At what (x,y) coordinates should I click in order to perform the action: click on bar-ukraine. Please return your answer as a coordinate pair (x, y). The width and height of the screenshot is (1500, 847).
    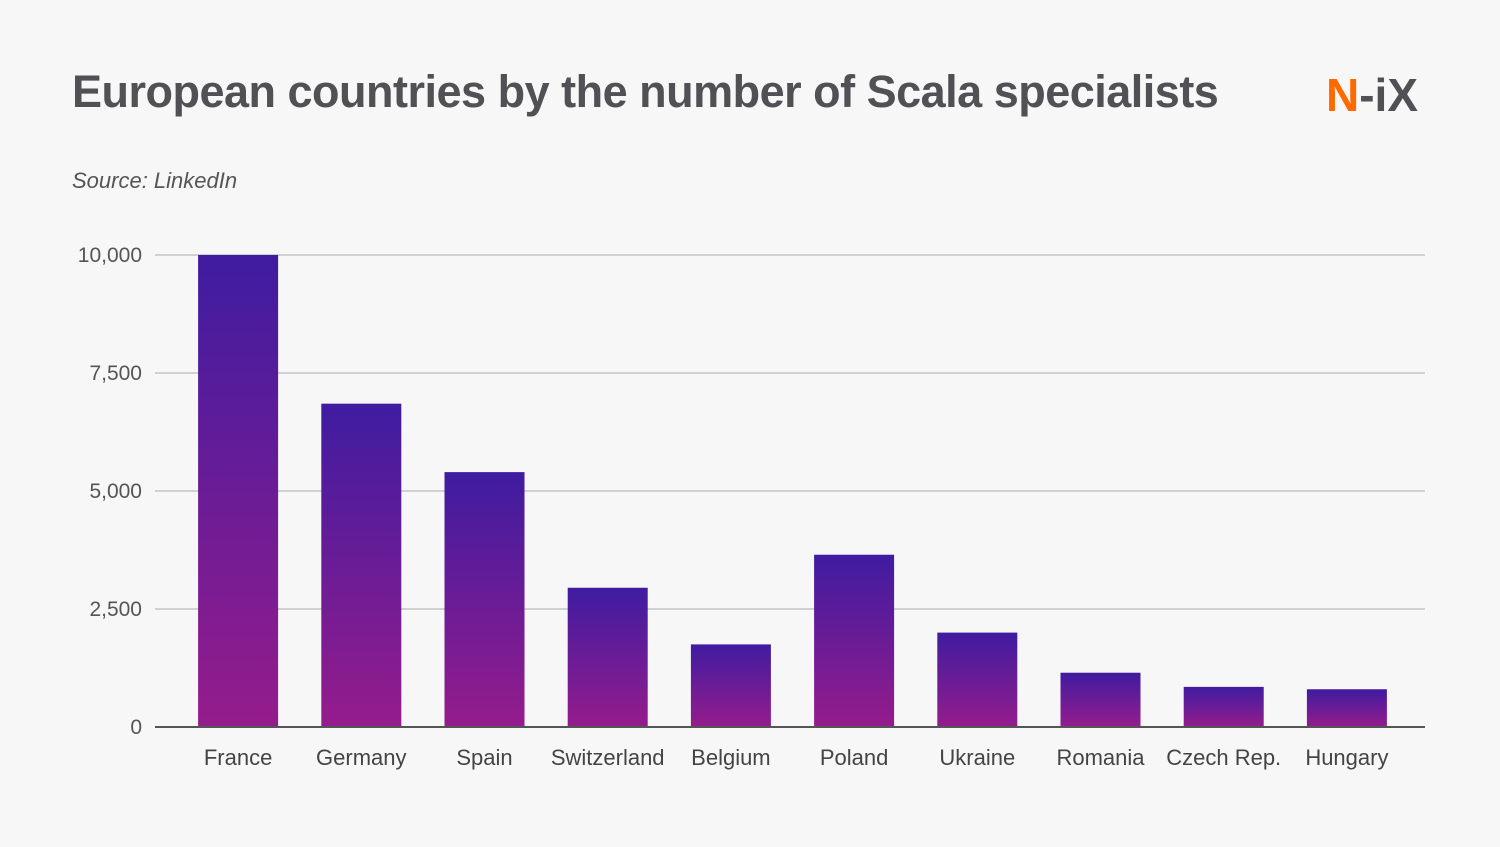
    Looking at the image, I should click on (977, 679).